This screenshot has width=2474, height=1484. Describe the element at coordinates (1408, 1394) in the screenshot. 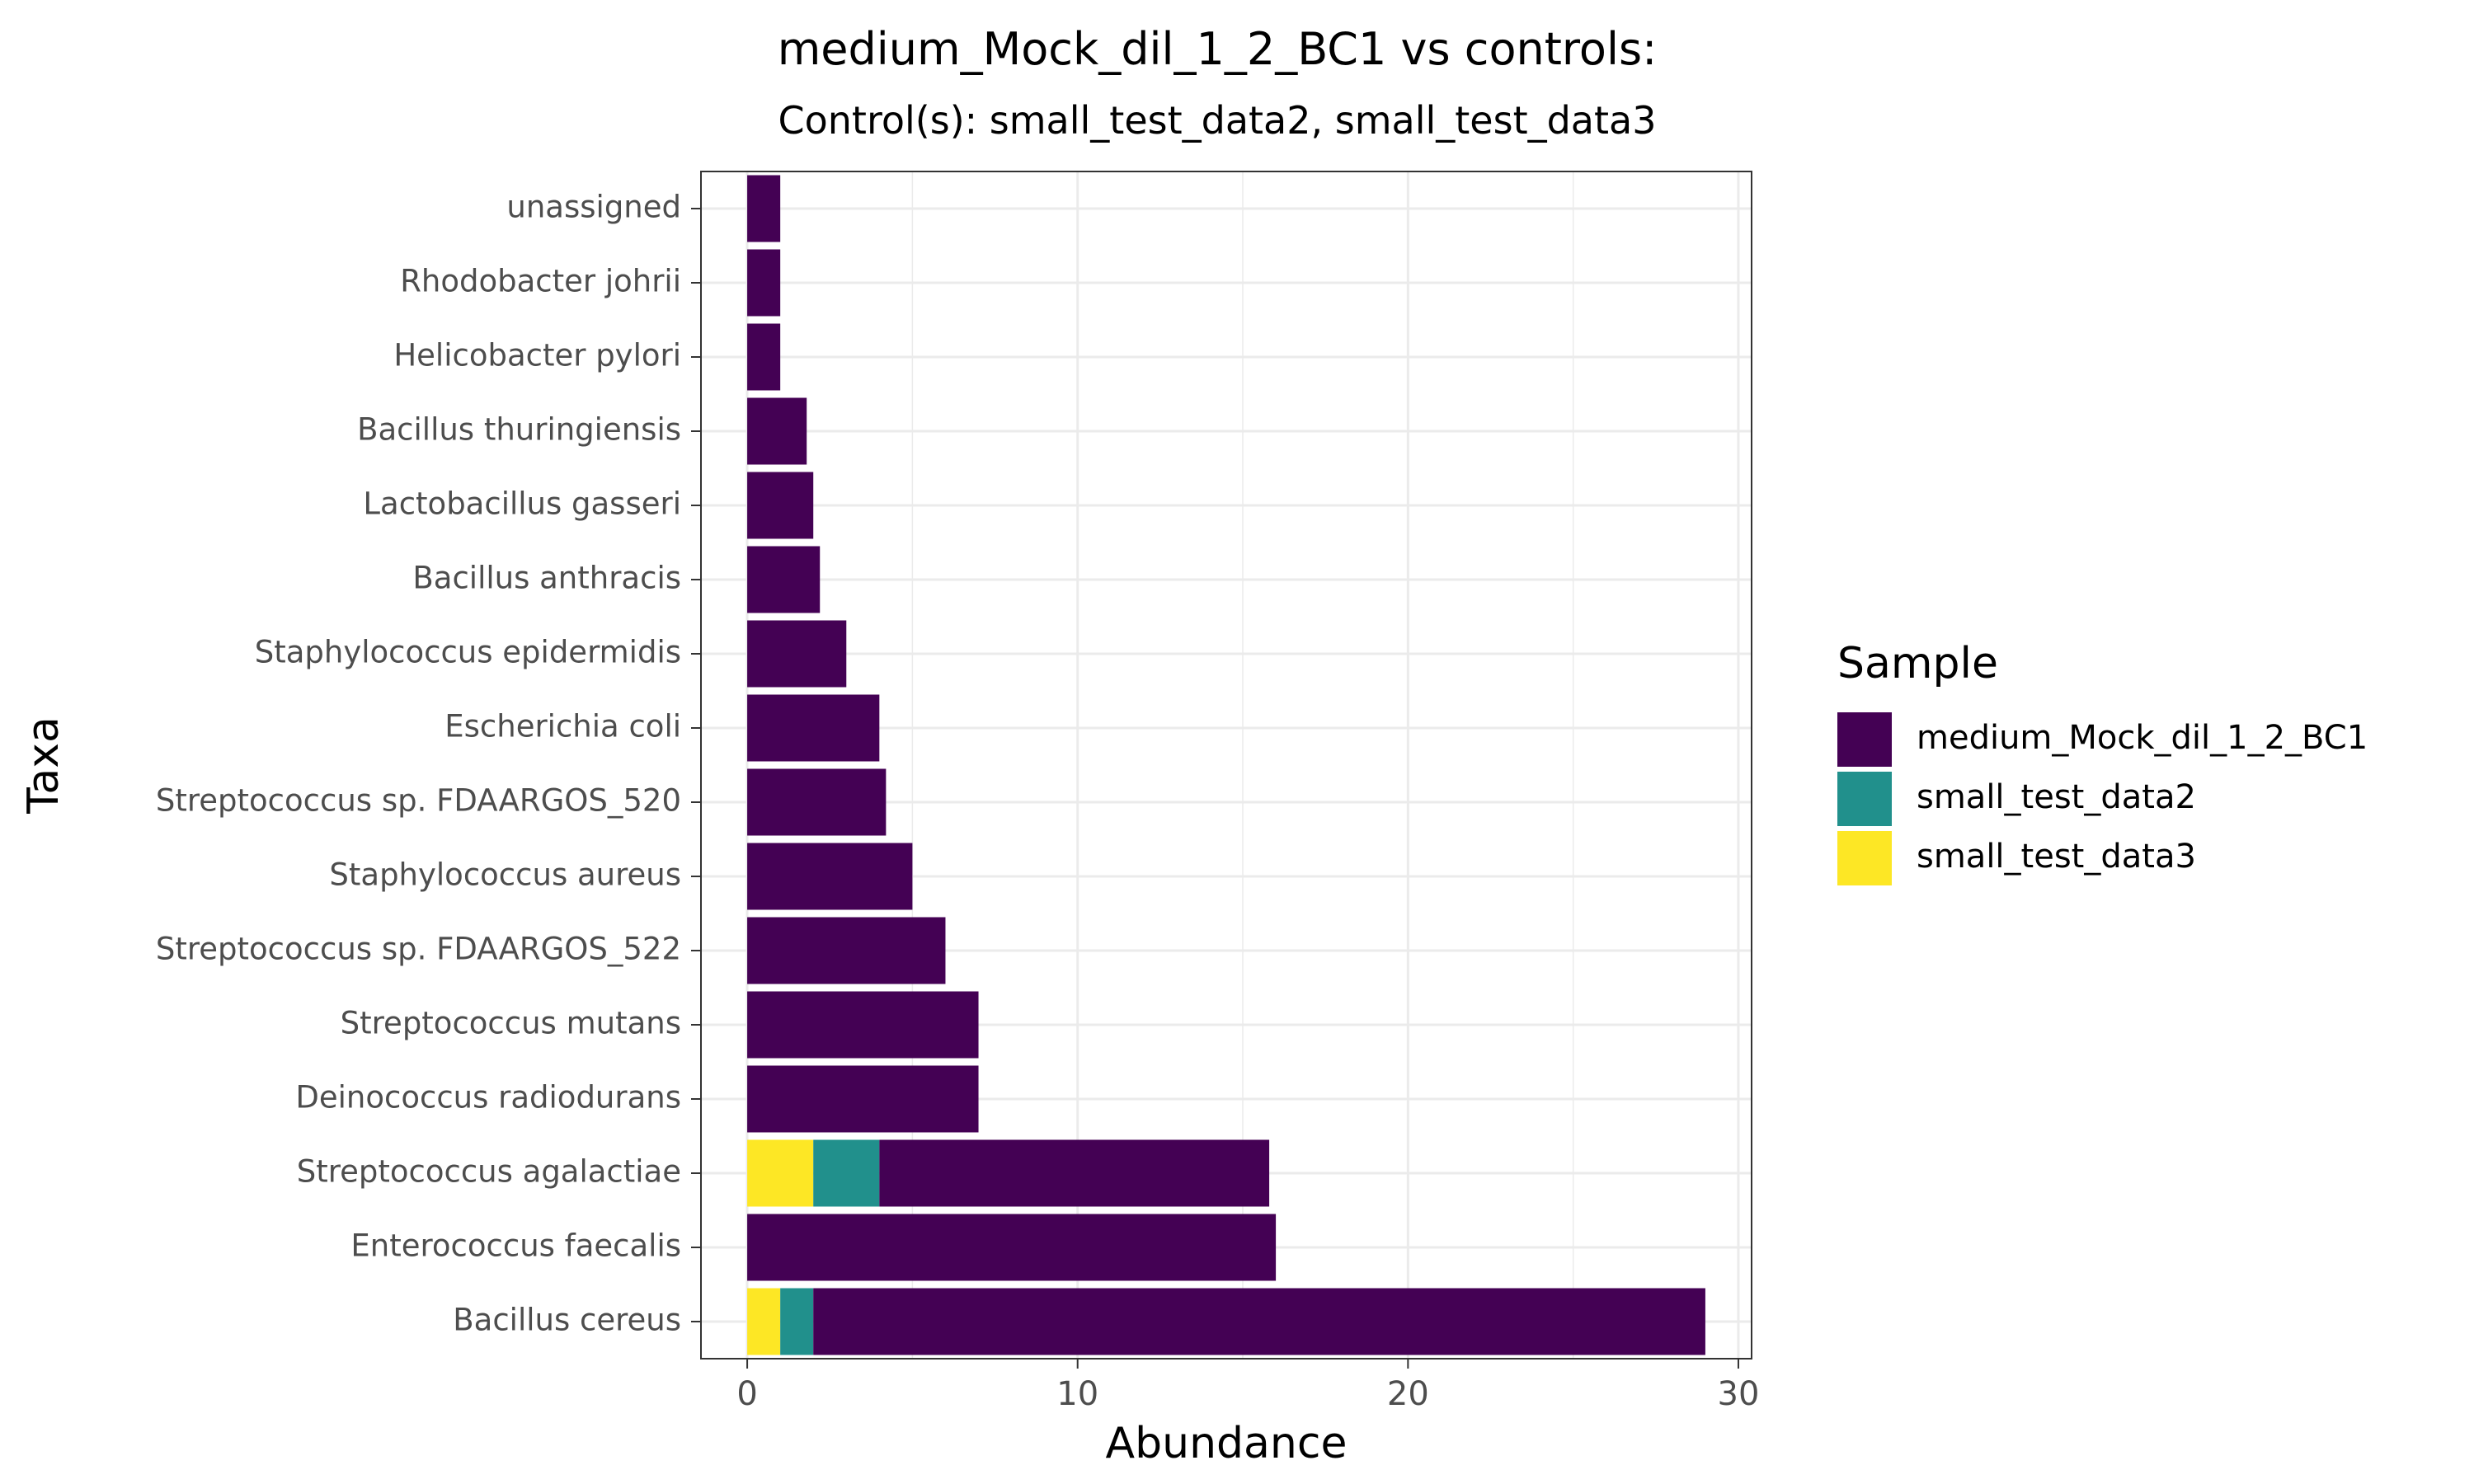

I see `x-tick-label: 20` at that location.